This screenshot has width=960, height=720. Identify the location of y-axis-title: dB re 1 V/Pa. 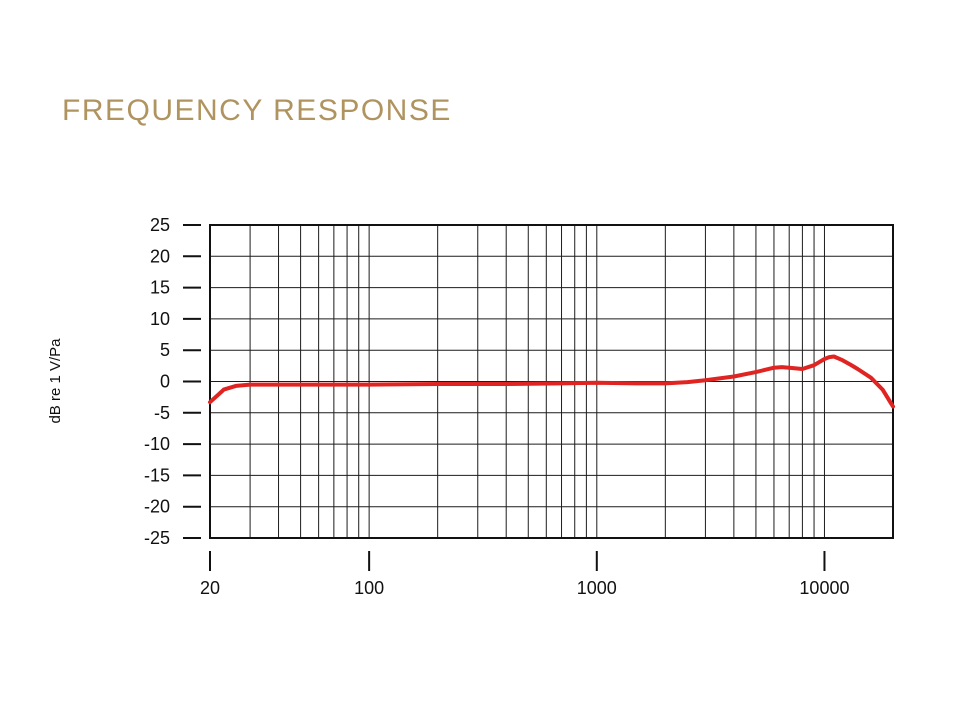
(55, 381).